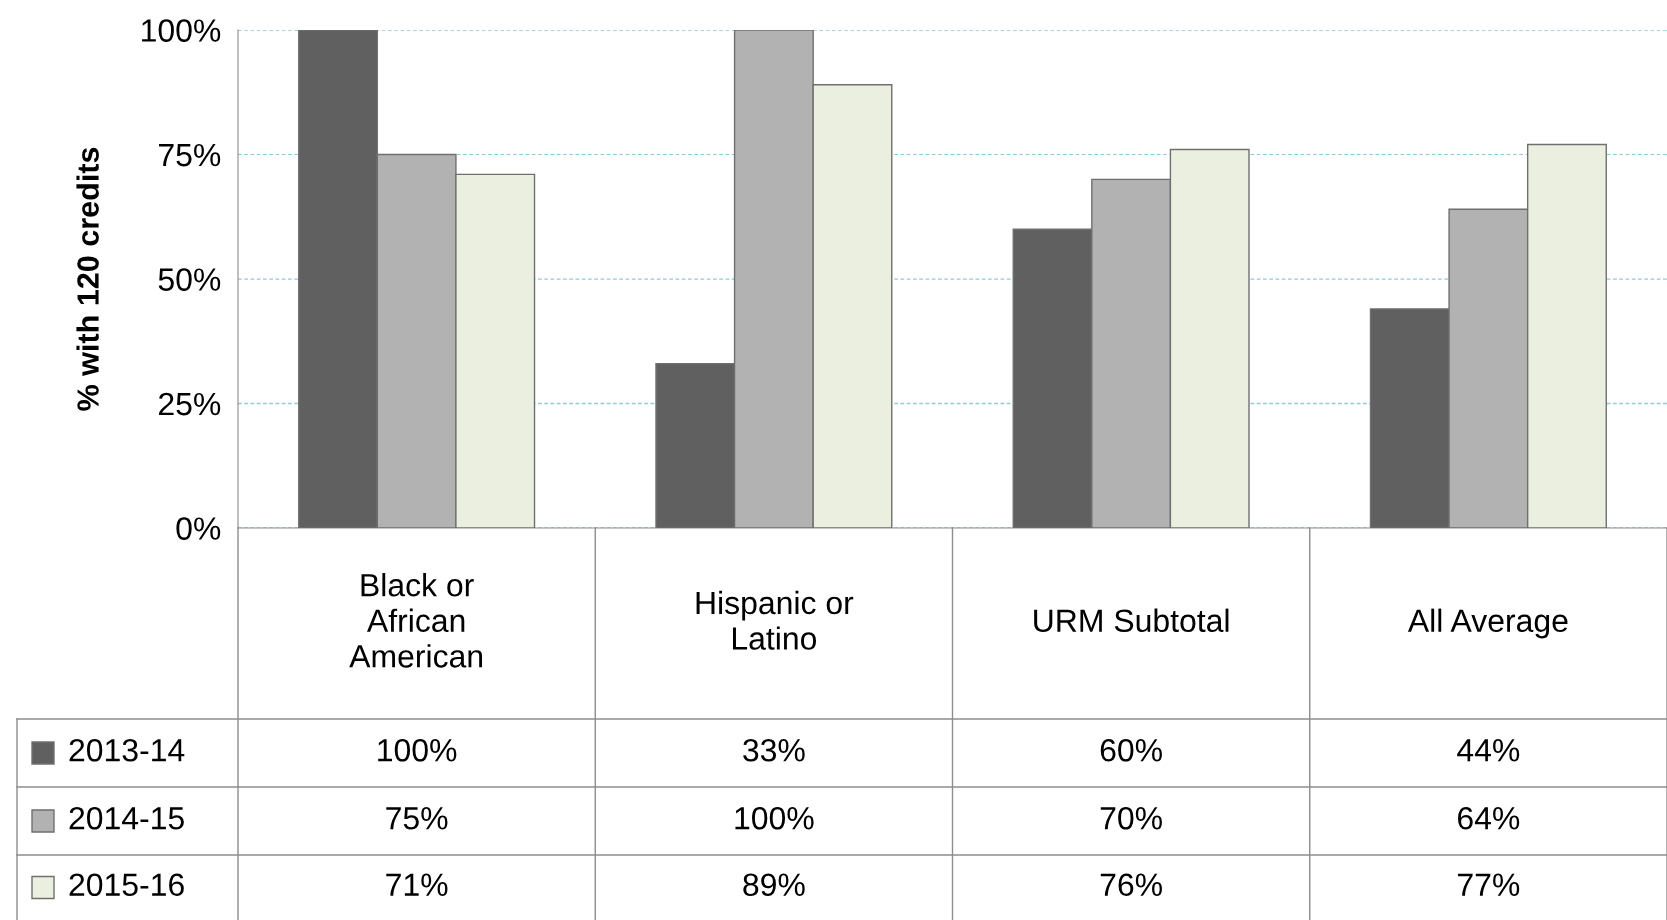 This screenshot has width=1667, height=920. Describe the element at coordinates (1131, 750) in the screenshot. I see `text: 60%` at that location.